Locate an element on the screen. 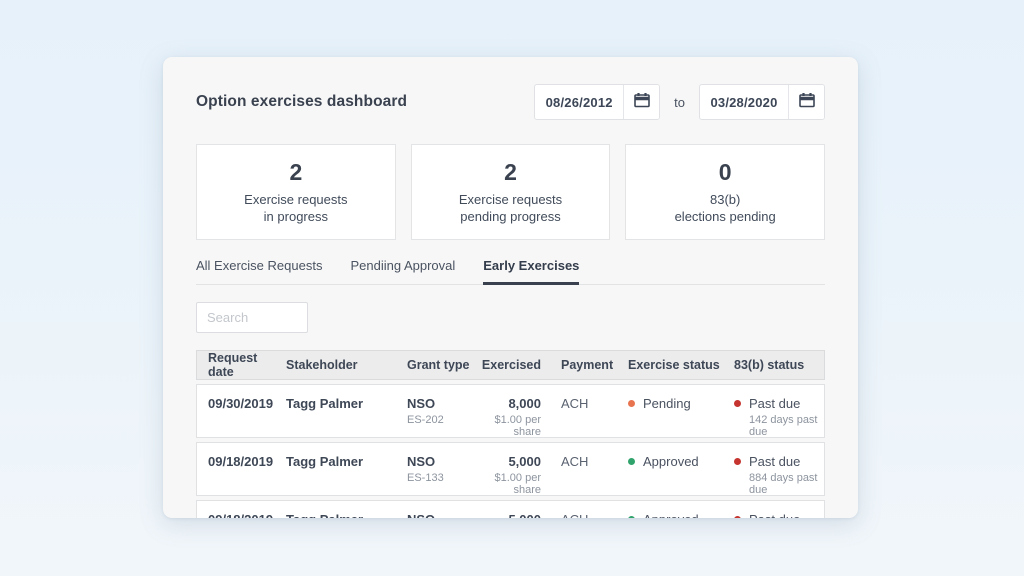  date-to-input: 03/28/2020 is located at coordinates (744, 102).